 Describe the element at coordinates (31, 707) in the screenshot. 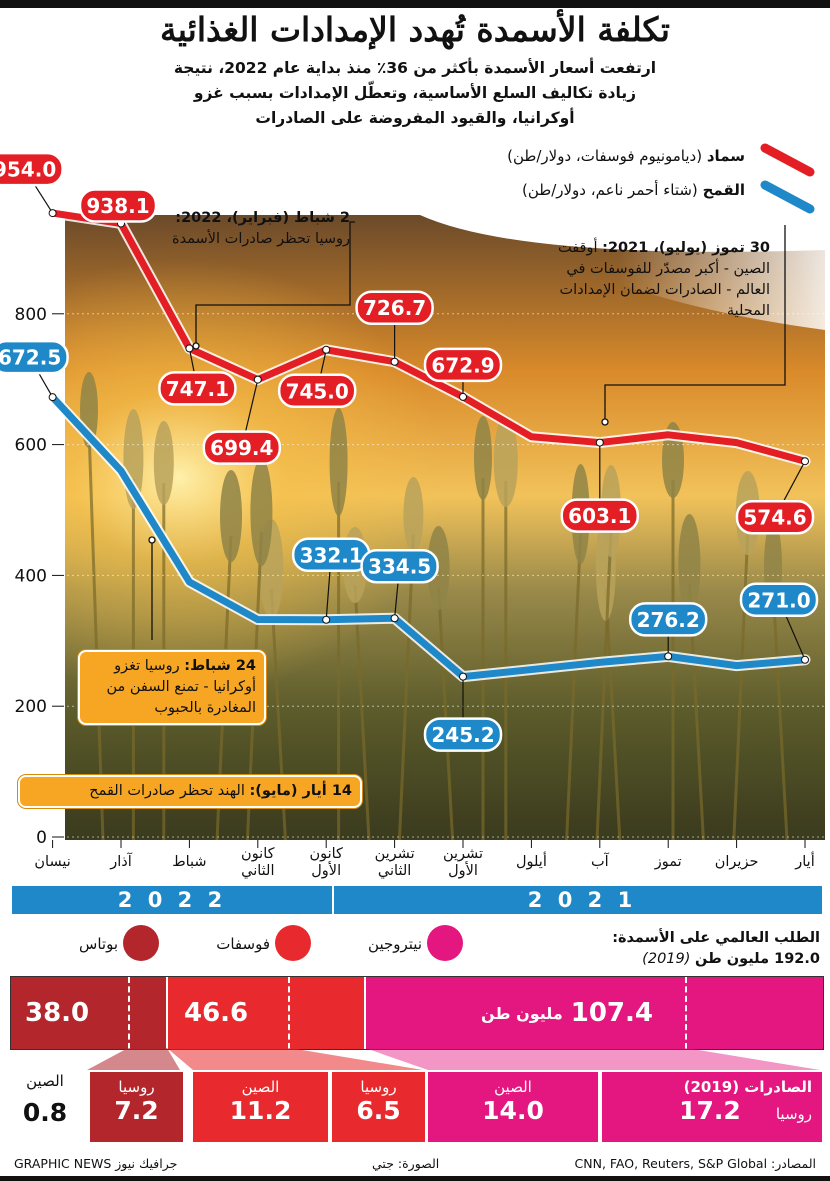

I see `y-tick-label: 200` at that location.